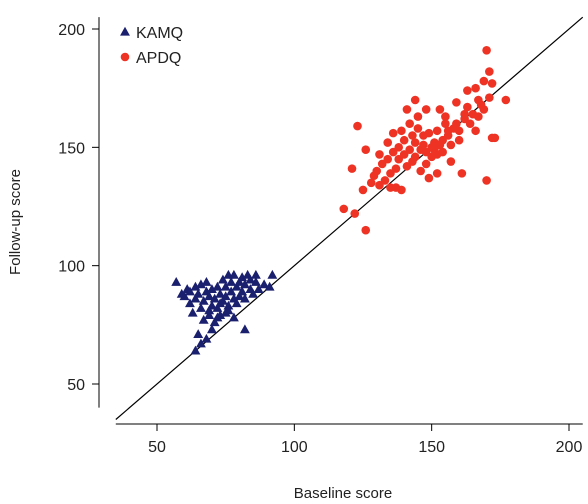  I want to click on x-tick-label: 50, so click(157, 447).